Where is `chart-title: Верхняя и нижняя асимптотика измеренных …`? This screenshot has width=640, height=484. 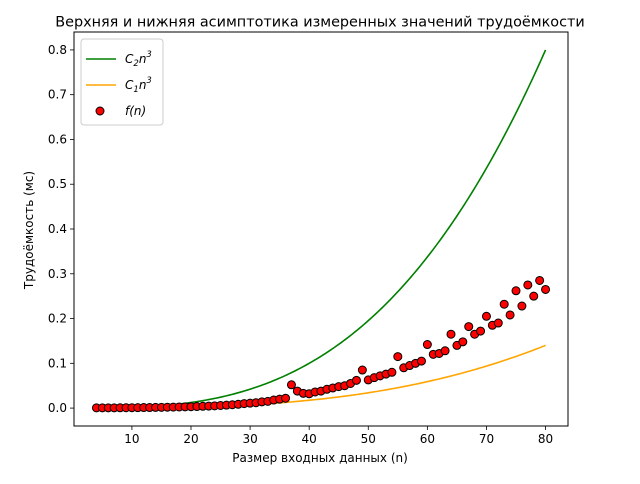
chart-title: Верхняя и нижняя асимптотика измеренных … is located at coordinates (320, 23).